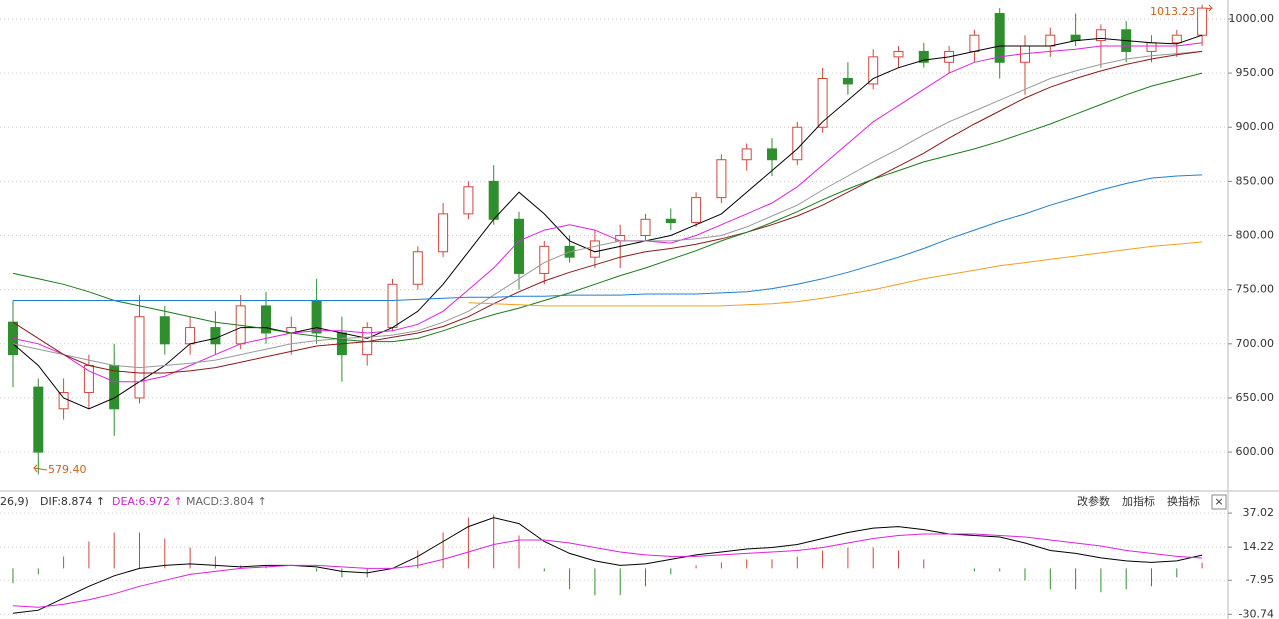 This screenshot has height=619, width=1279. Describe the element at coordinates (1255, 289) in the screenshot. I see `y-tick-label: 750.00` at that location.